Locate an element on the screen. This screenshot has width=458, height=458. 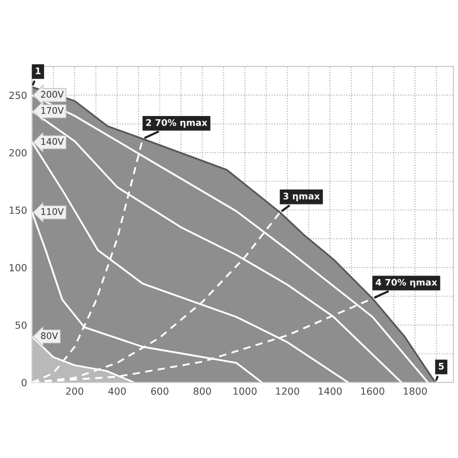
x-tick-label: 1000 is located at coordinates (245, 391).